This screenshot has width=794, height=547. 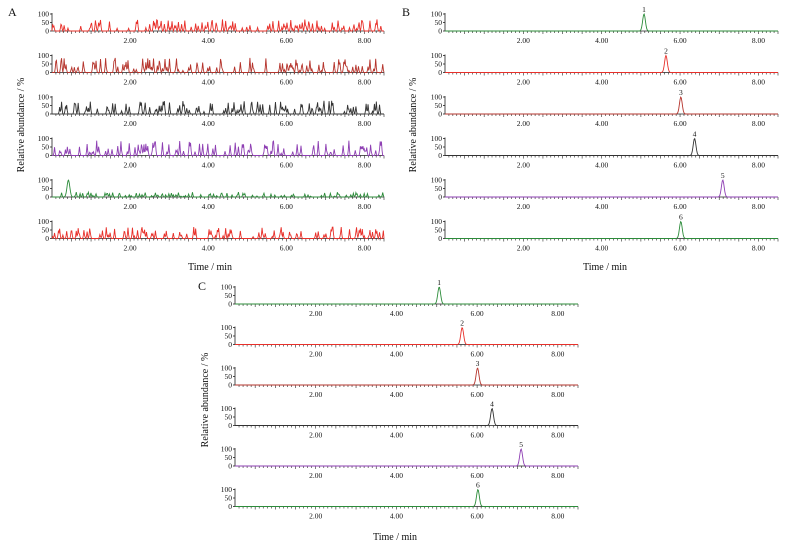 I want to click on y-axis-title-b: Relative abundance / %, so click(x=413, y=125).